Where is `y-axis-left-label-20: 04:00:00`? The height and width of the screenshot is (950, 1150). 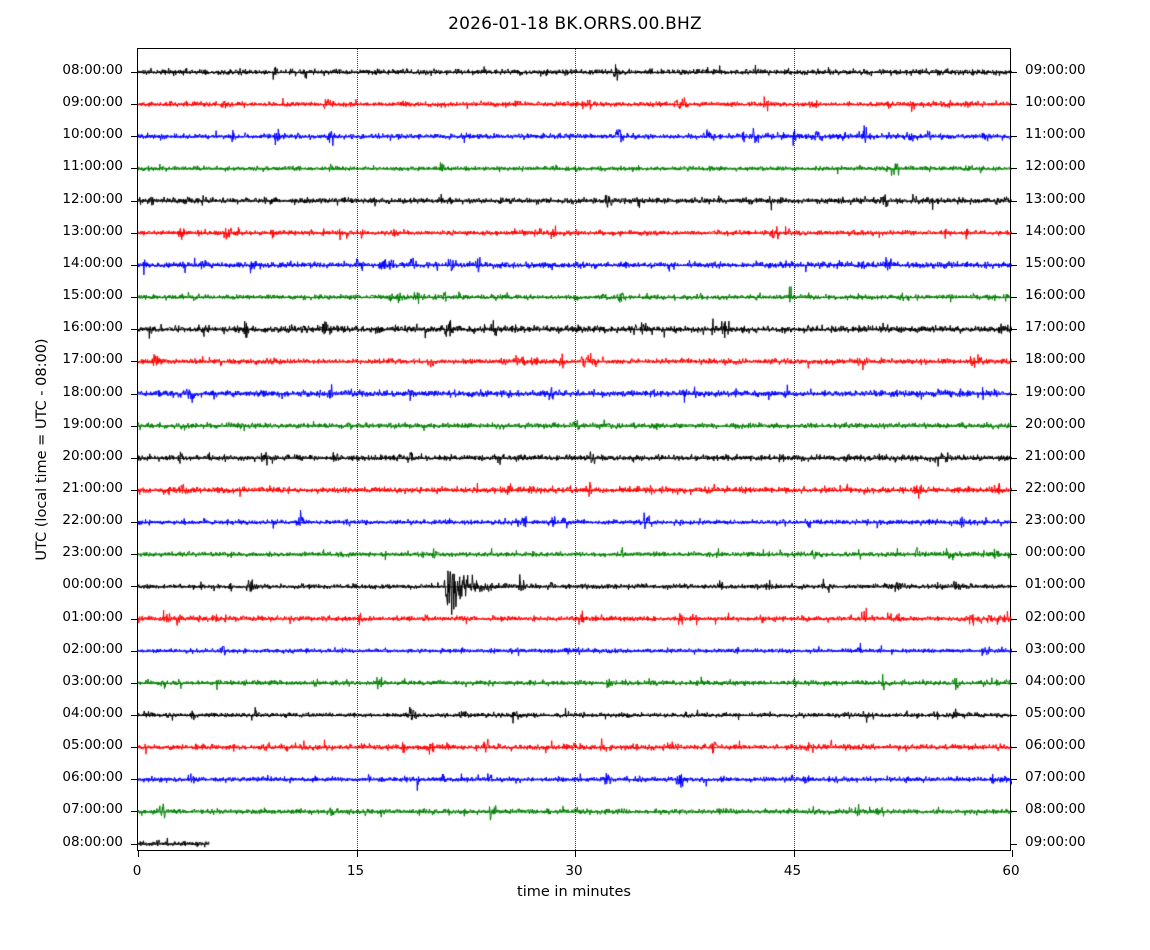 y-axis-left-label-20: 04:00:00 is located at coordinates (92, 713).